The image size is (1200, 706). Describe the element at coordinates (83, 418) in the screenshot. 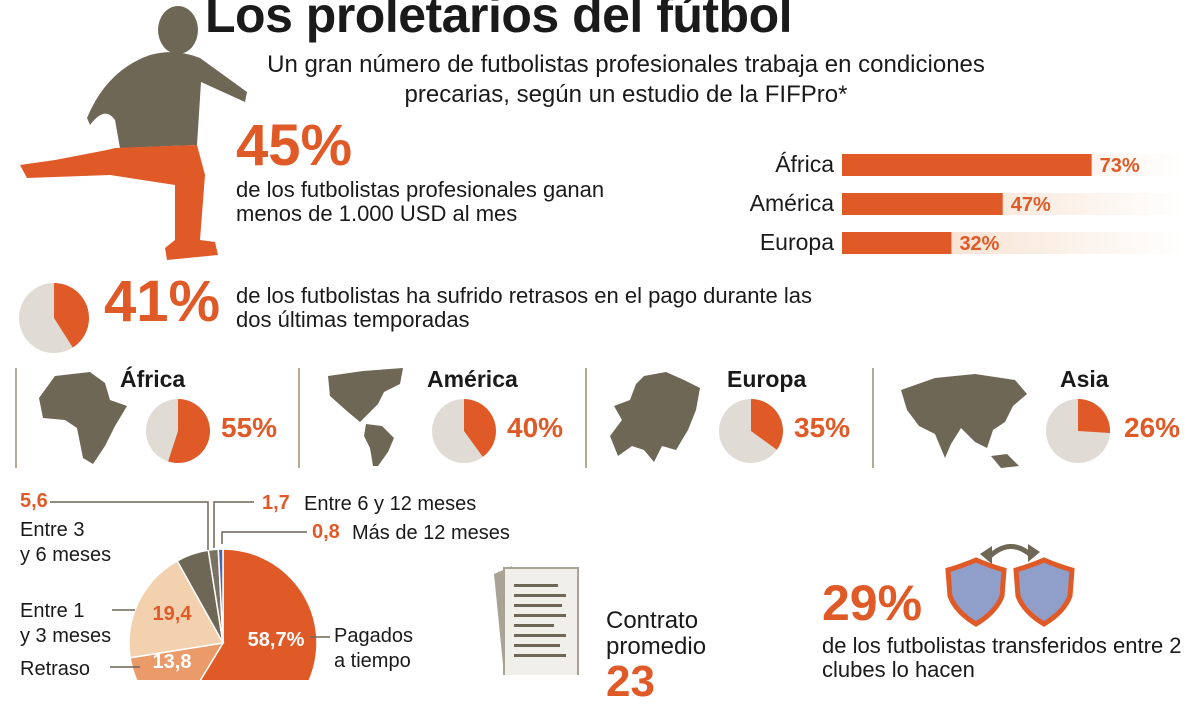

I see `africa-map-icon` at that location.